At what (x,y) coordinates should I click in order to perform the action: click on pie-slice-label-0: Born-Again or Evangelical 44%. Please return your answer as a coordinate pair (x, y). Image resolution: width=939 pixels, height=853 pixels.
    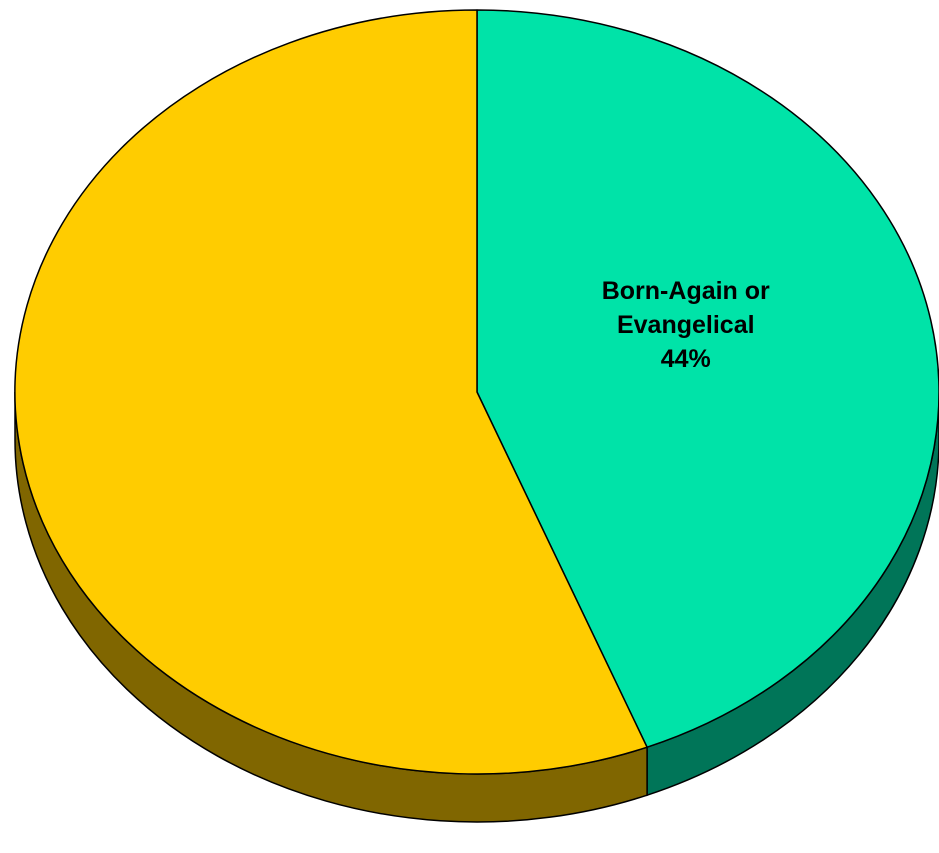
    Looking at the image, I should click on (686, 325).